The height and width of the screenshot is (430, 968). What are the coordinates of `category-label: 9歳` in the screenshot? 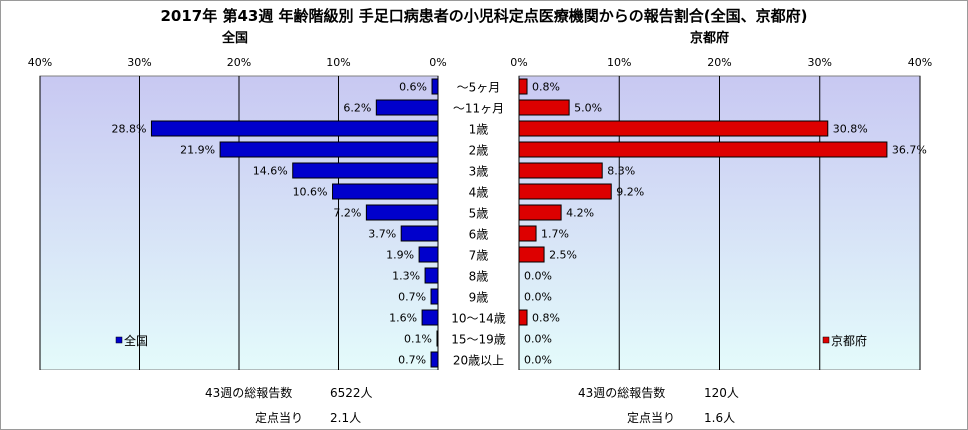 It's located at (479, 298).